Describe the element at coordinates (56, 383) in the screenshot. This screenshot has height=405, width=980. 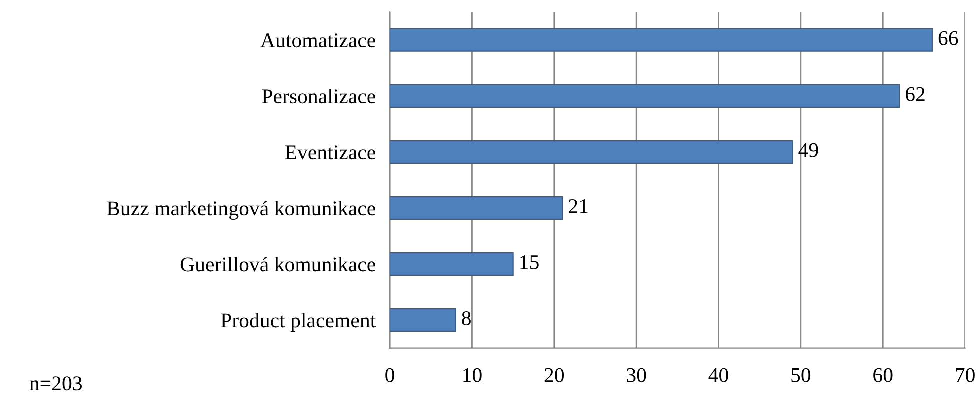
I see `text: n=203` at that location.